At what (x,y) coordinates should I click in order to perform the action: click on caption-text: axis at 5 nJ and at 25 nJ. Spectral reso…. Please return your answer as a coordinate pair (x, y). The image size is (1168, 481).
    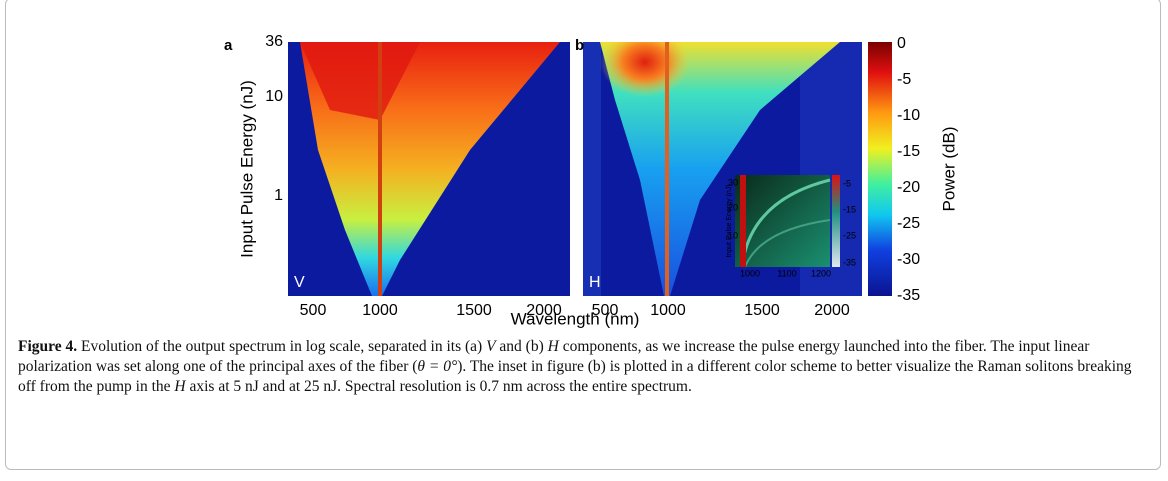
    Looking at the image, I should click on (438, 386).